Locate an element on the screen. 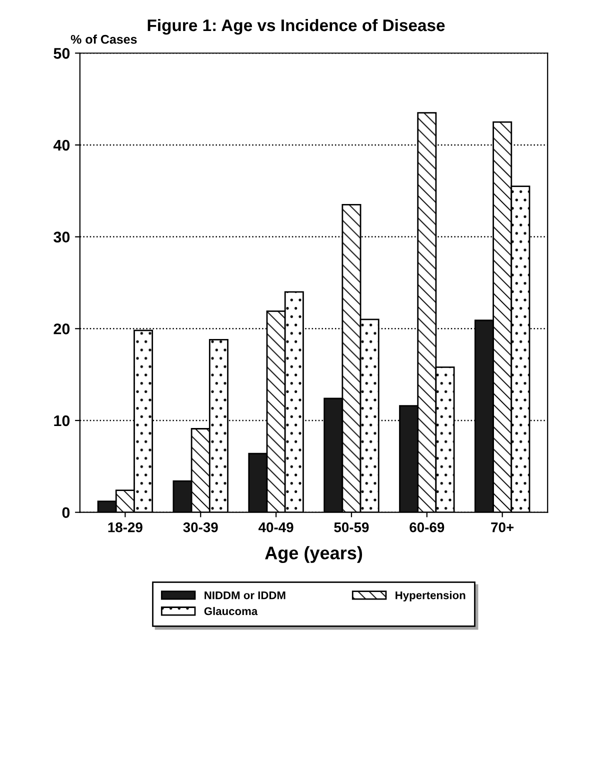  x-tick-label: 30-39 is located at coordinates (200, 527).